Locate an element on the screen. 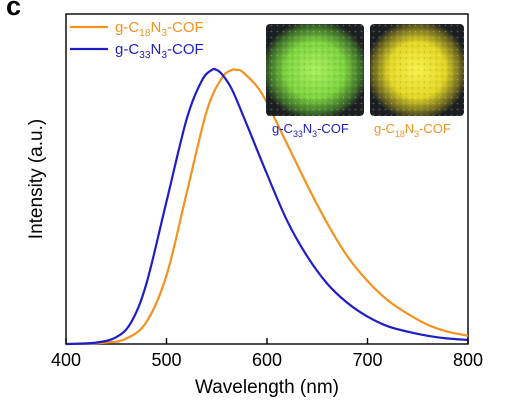 Image resolution: width=511 pixels, height=415 pixels. x-axis-ticks: 400 500 600 700 800 is located at coordinates (267, 354).